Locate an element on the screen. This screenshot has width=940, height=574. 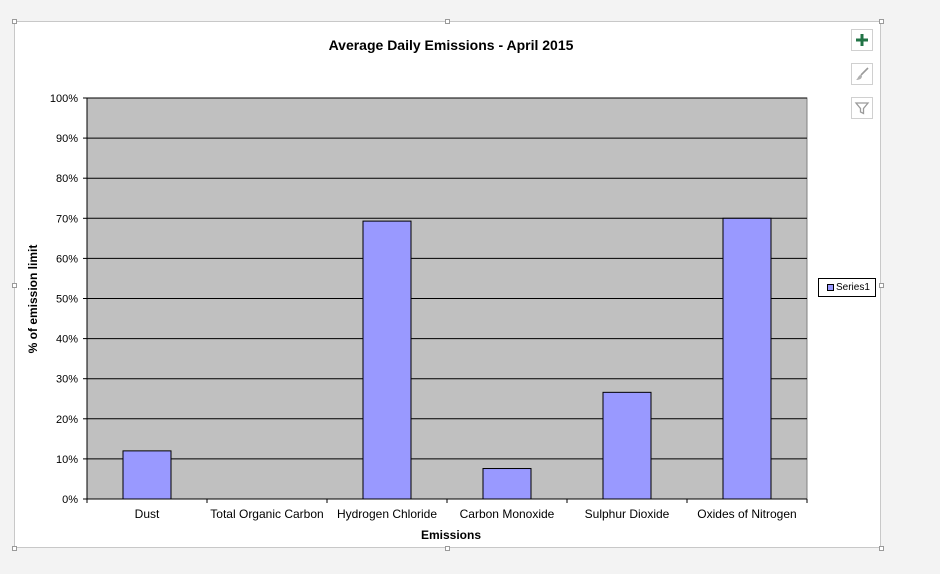
resize-handle-top-right is located at coordinates (881, 21).